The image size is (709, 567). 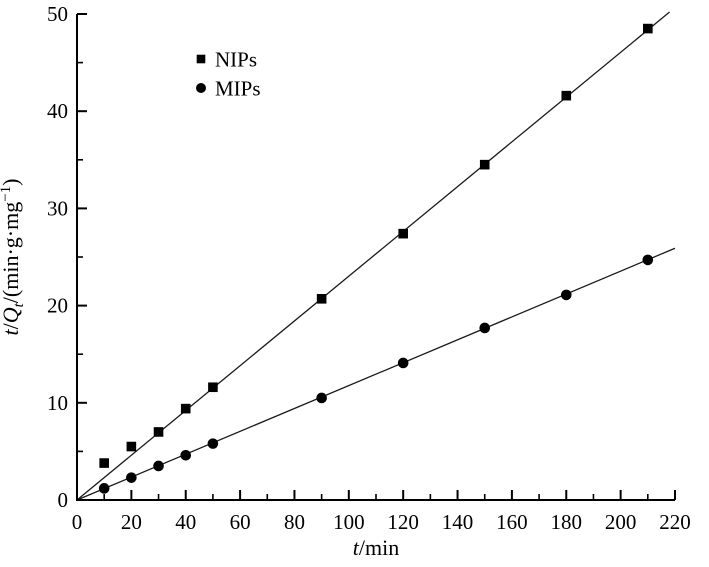 I want to click on x-tick-label: 80, so click(x=294, y=522).